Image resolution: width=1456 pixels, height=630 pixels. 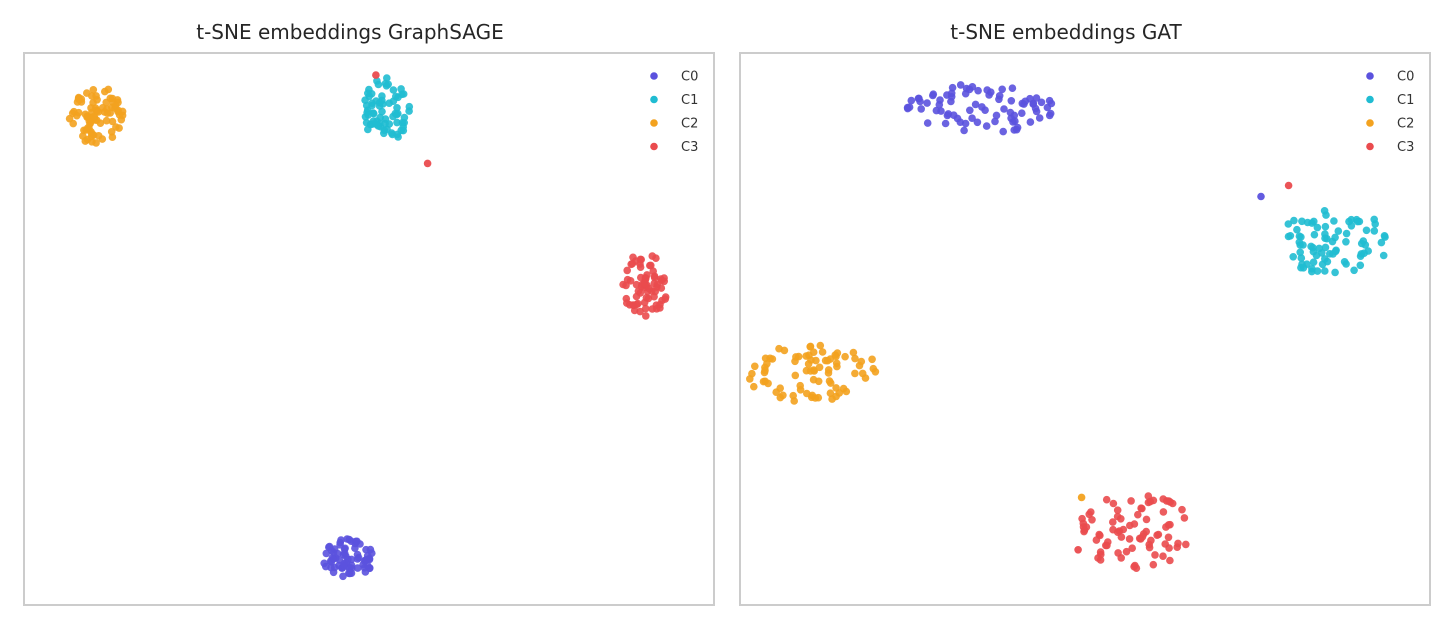 I want to click on legend-label: C3, so click(x=689, y=147).